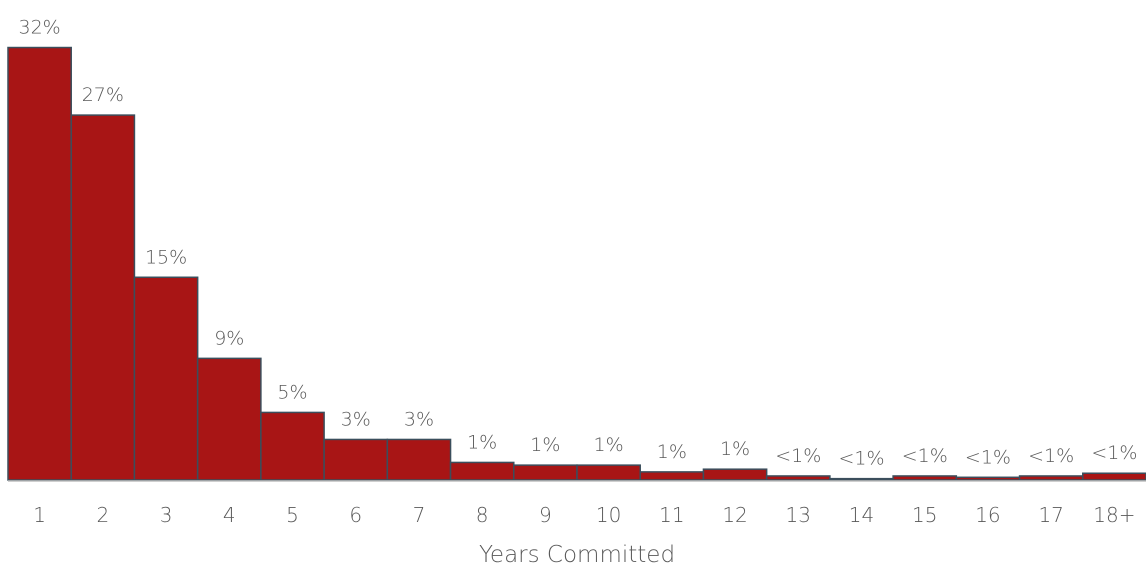 This screenshot has height=570, width=1146. Describe the element at coordinates (102, 515) in the screenshot. I see `x-tick-2: 2` at that location.